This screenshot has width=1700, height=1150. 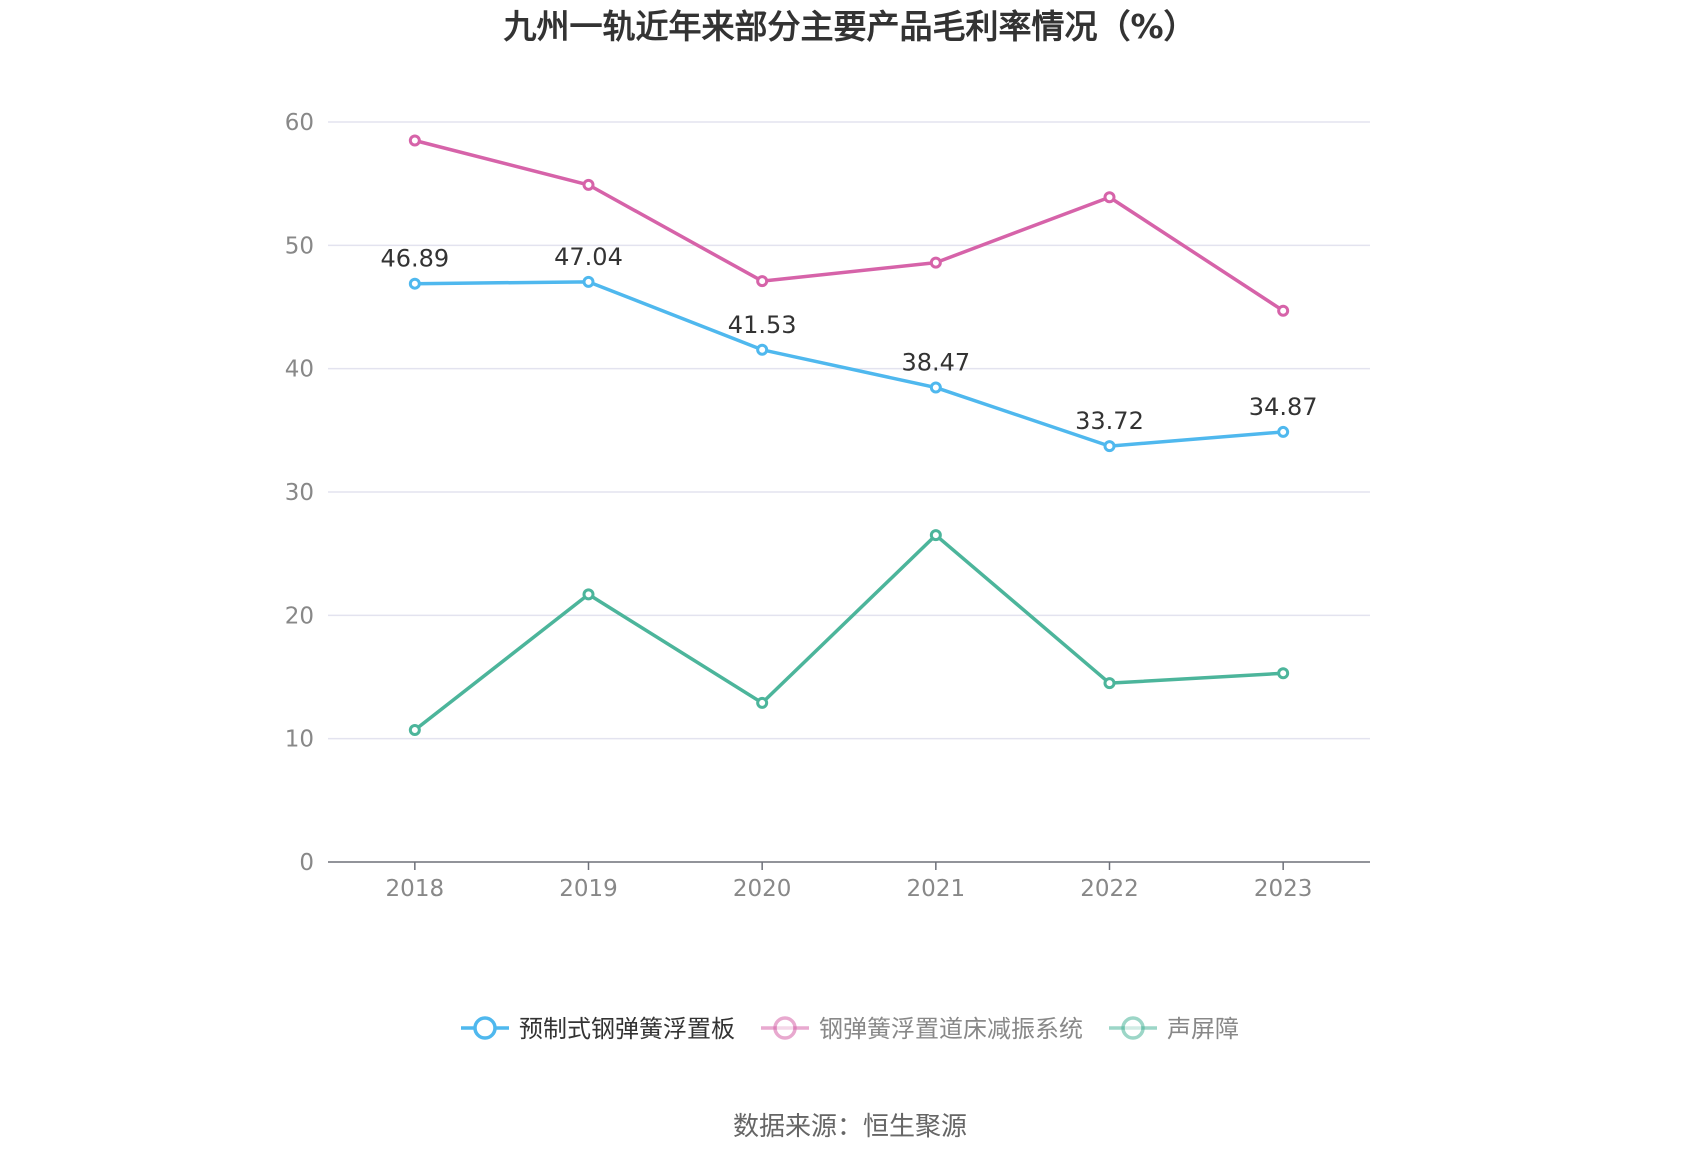 I want to click on x-axis: 2018 2019 2020 2021 2022 2023, so click(x=849, y=881).